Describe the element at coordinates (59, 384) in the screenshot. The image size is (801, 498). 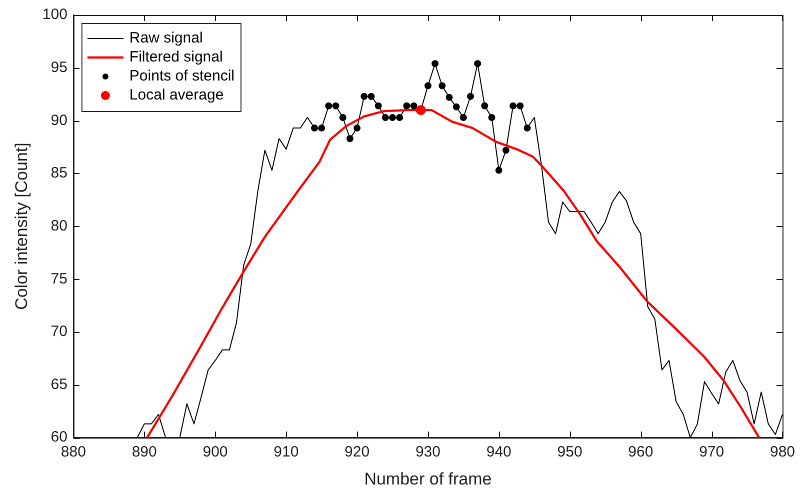
I see `y-tick-label: 65` at that location.